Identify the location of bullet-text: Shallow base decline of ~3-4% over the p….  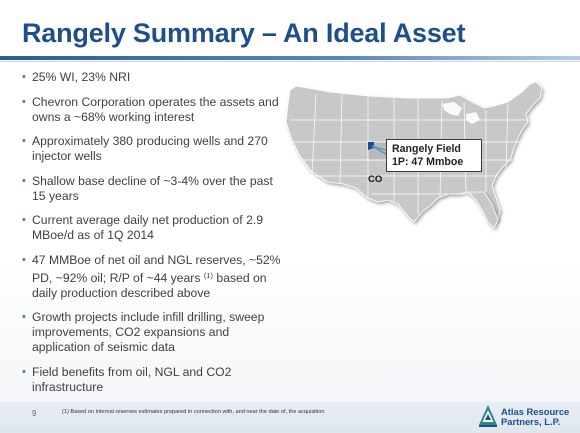
(152, 188).